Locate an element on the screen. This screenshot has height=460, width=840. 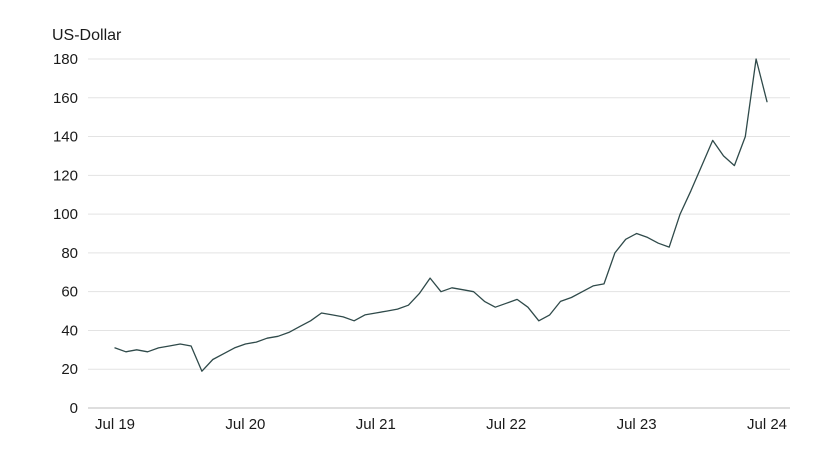
y-tick-label: 0 is located at coordinates (74, 408).